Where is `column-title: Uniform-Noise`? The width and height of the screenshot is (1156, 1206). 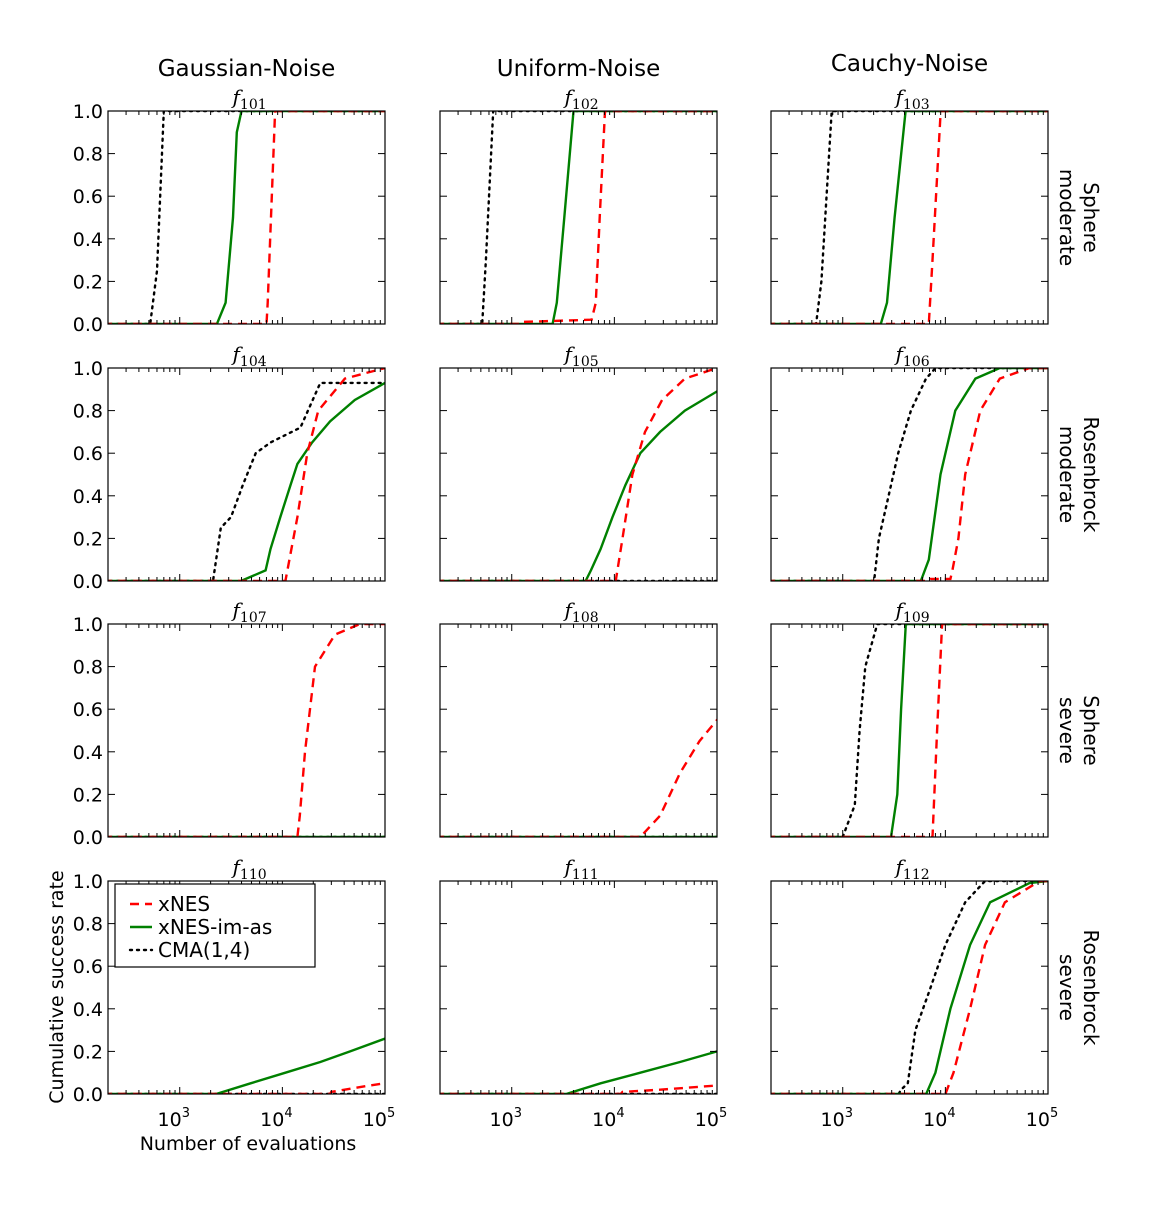 column-title: Uniform-Noise is located at coordinates (579, 69).